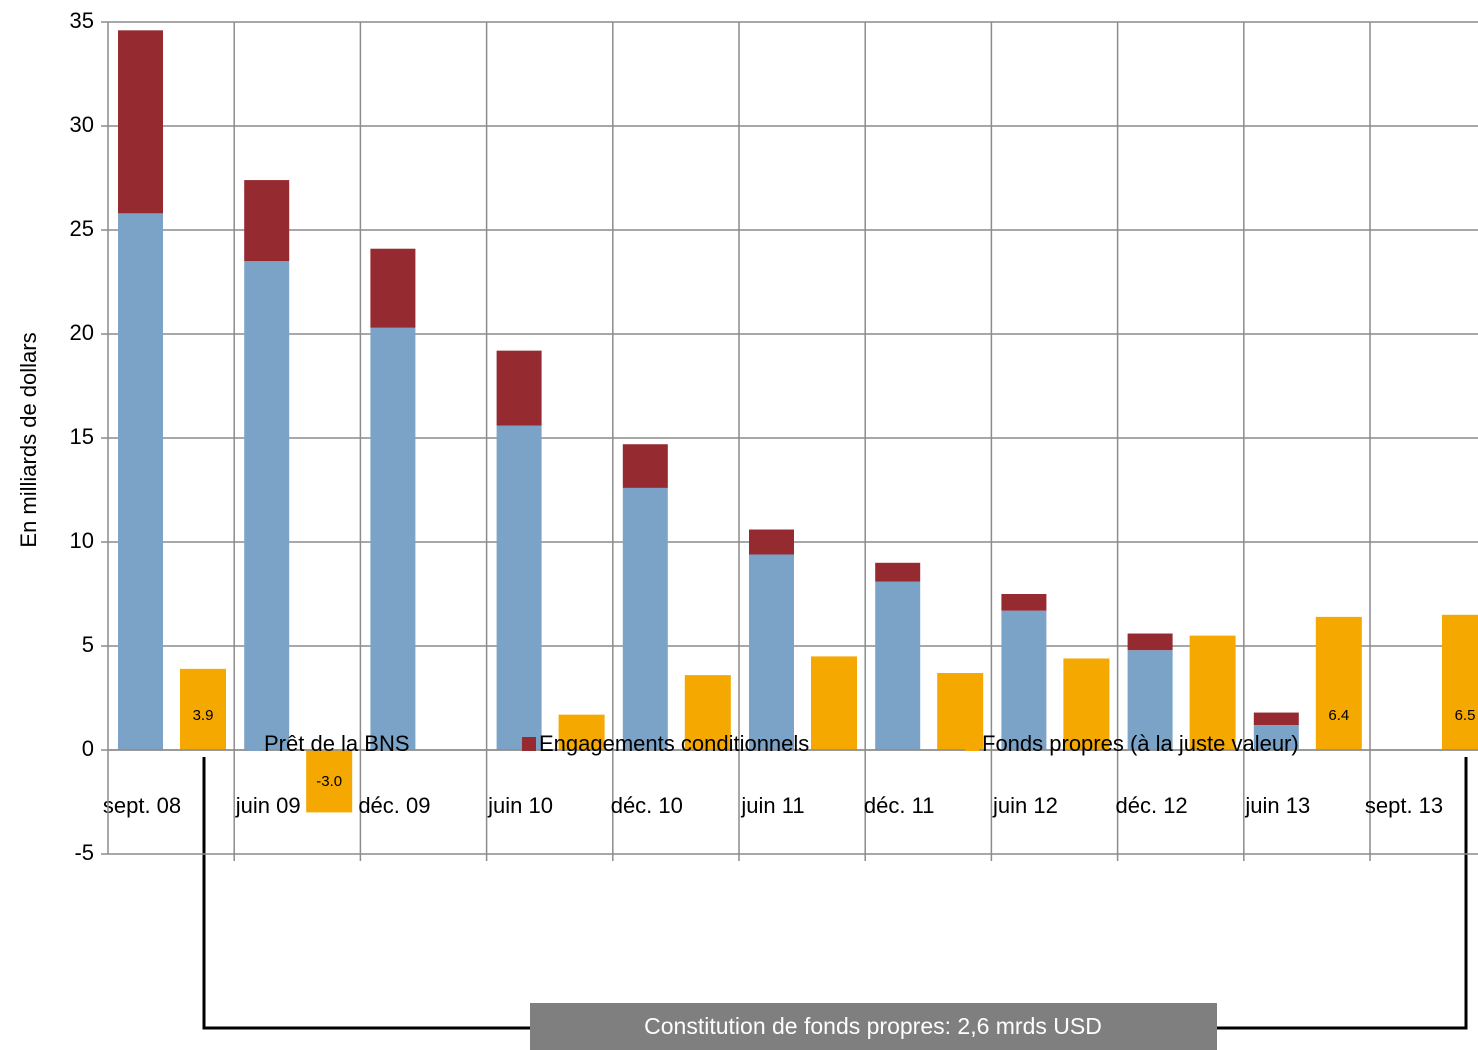 This screenshot has width=1478, height=1050. I want to click on y-tick-label: -5, so click(84, 852).